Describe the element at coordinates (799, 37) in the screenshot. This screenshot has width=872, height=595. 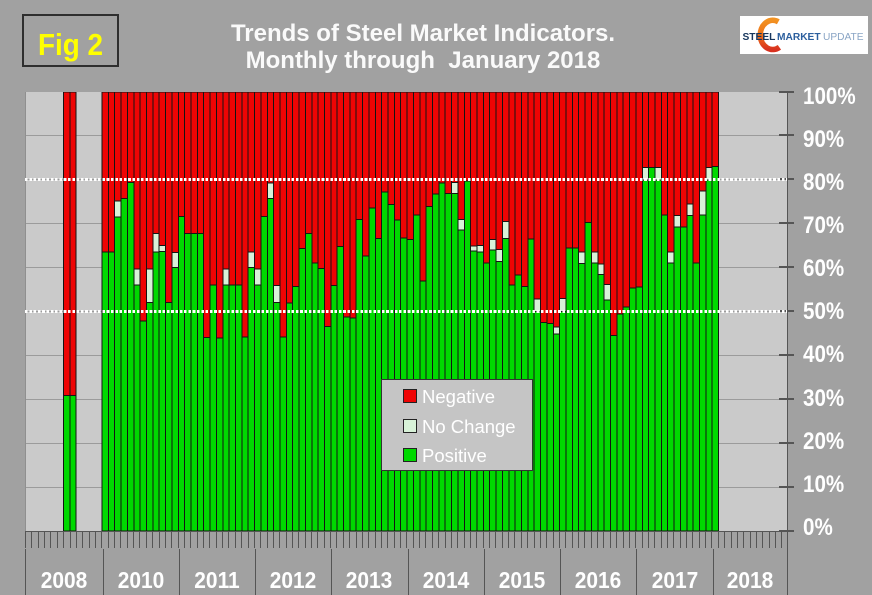
I see `svg-text: MARKET` at that location.